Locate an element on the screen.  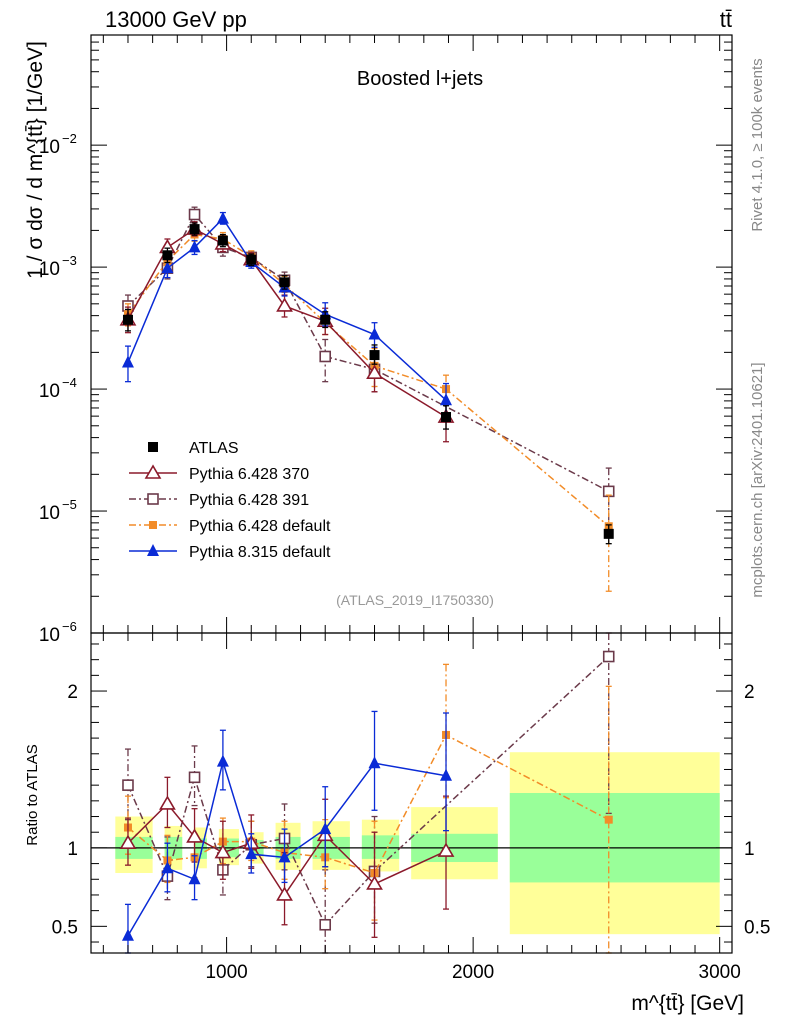
ratio-y-tick-label: 0.5 is located at coordinates (65, 927).